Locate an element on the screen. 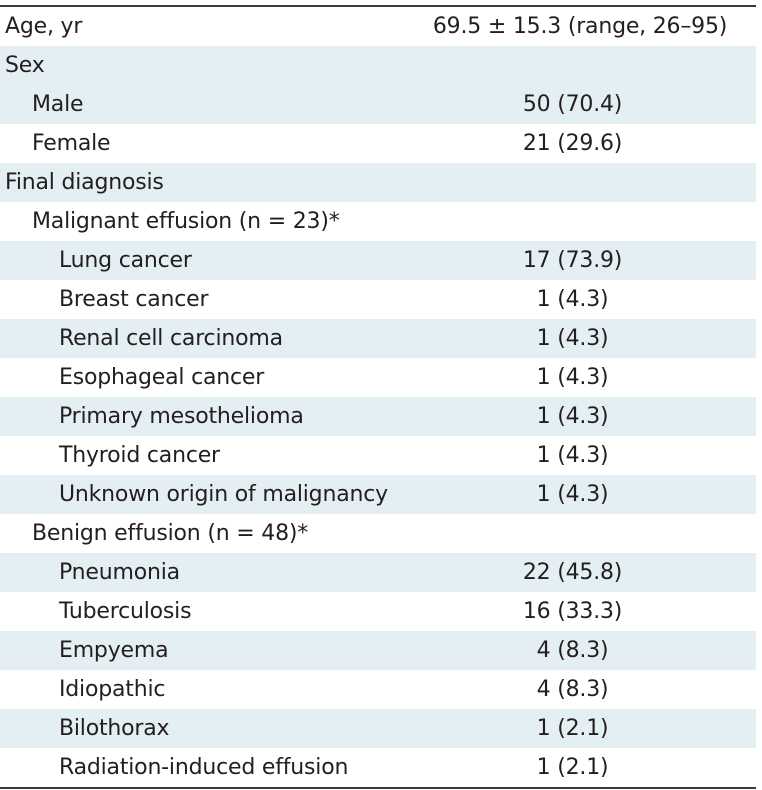 Image resolution: width=762 pixels, height=790 pixels. row-value: 69.5 ± 15.3 (range, 26–95) is located at coordinates (580, 26).